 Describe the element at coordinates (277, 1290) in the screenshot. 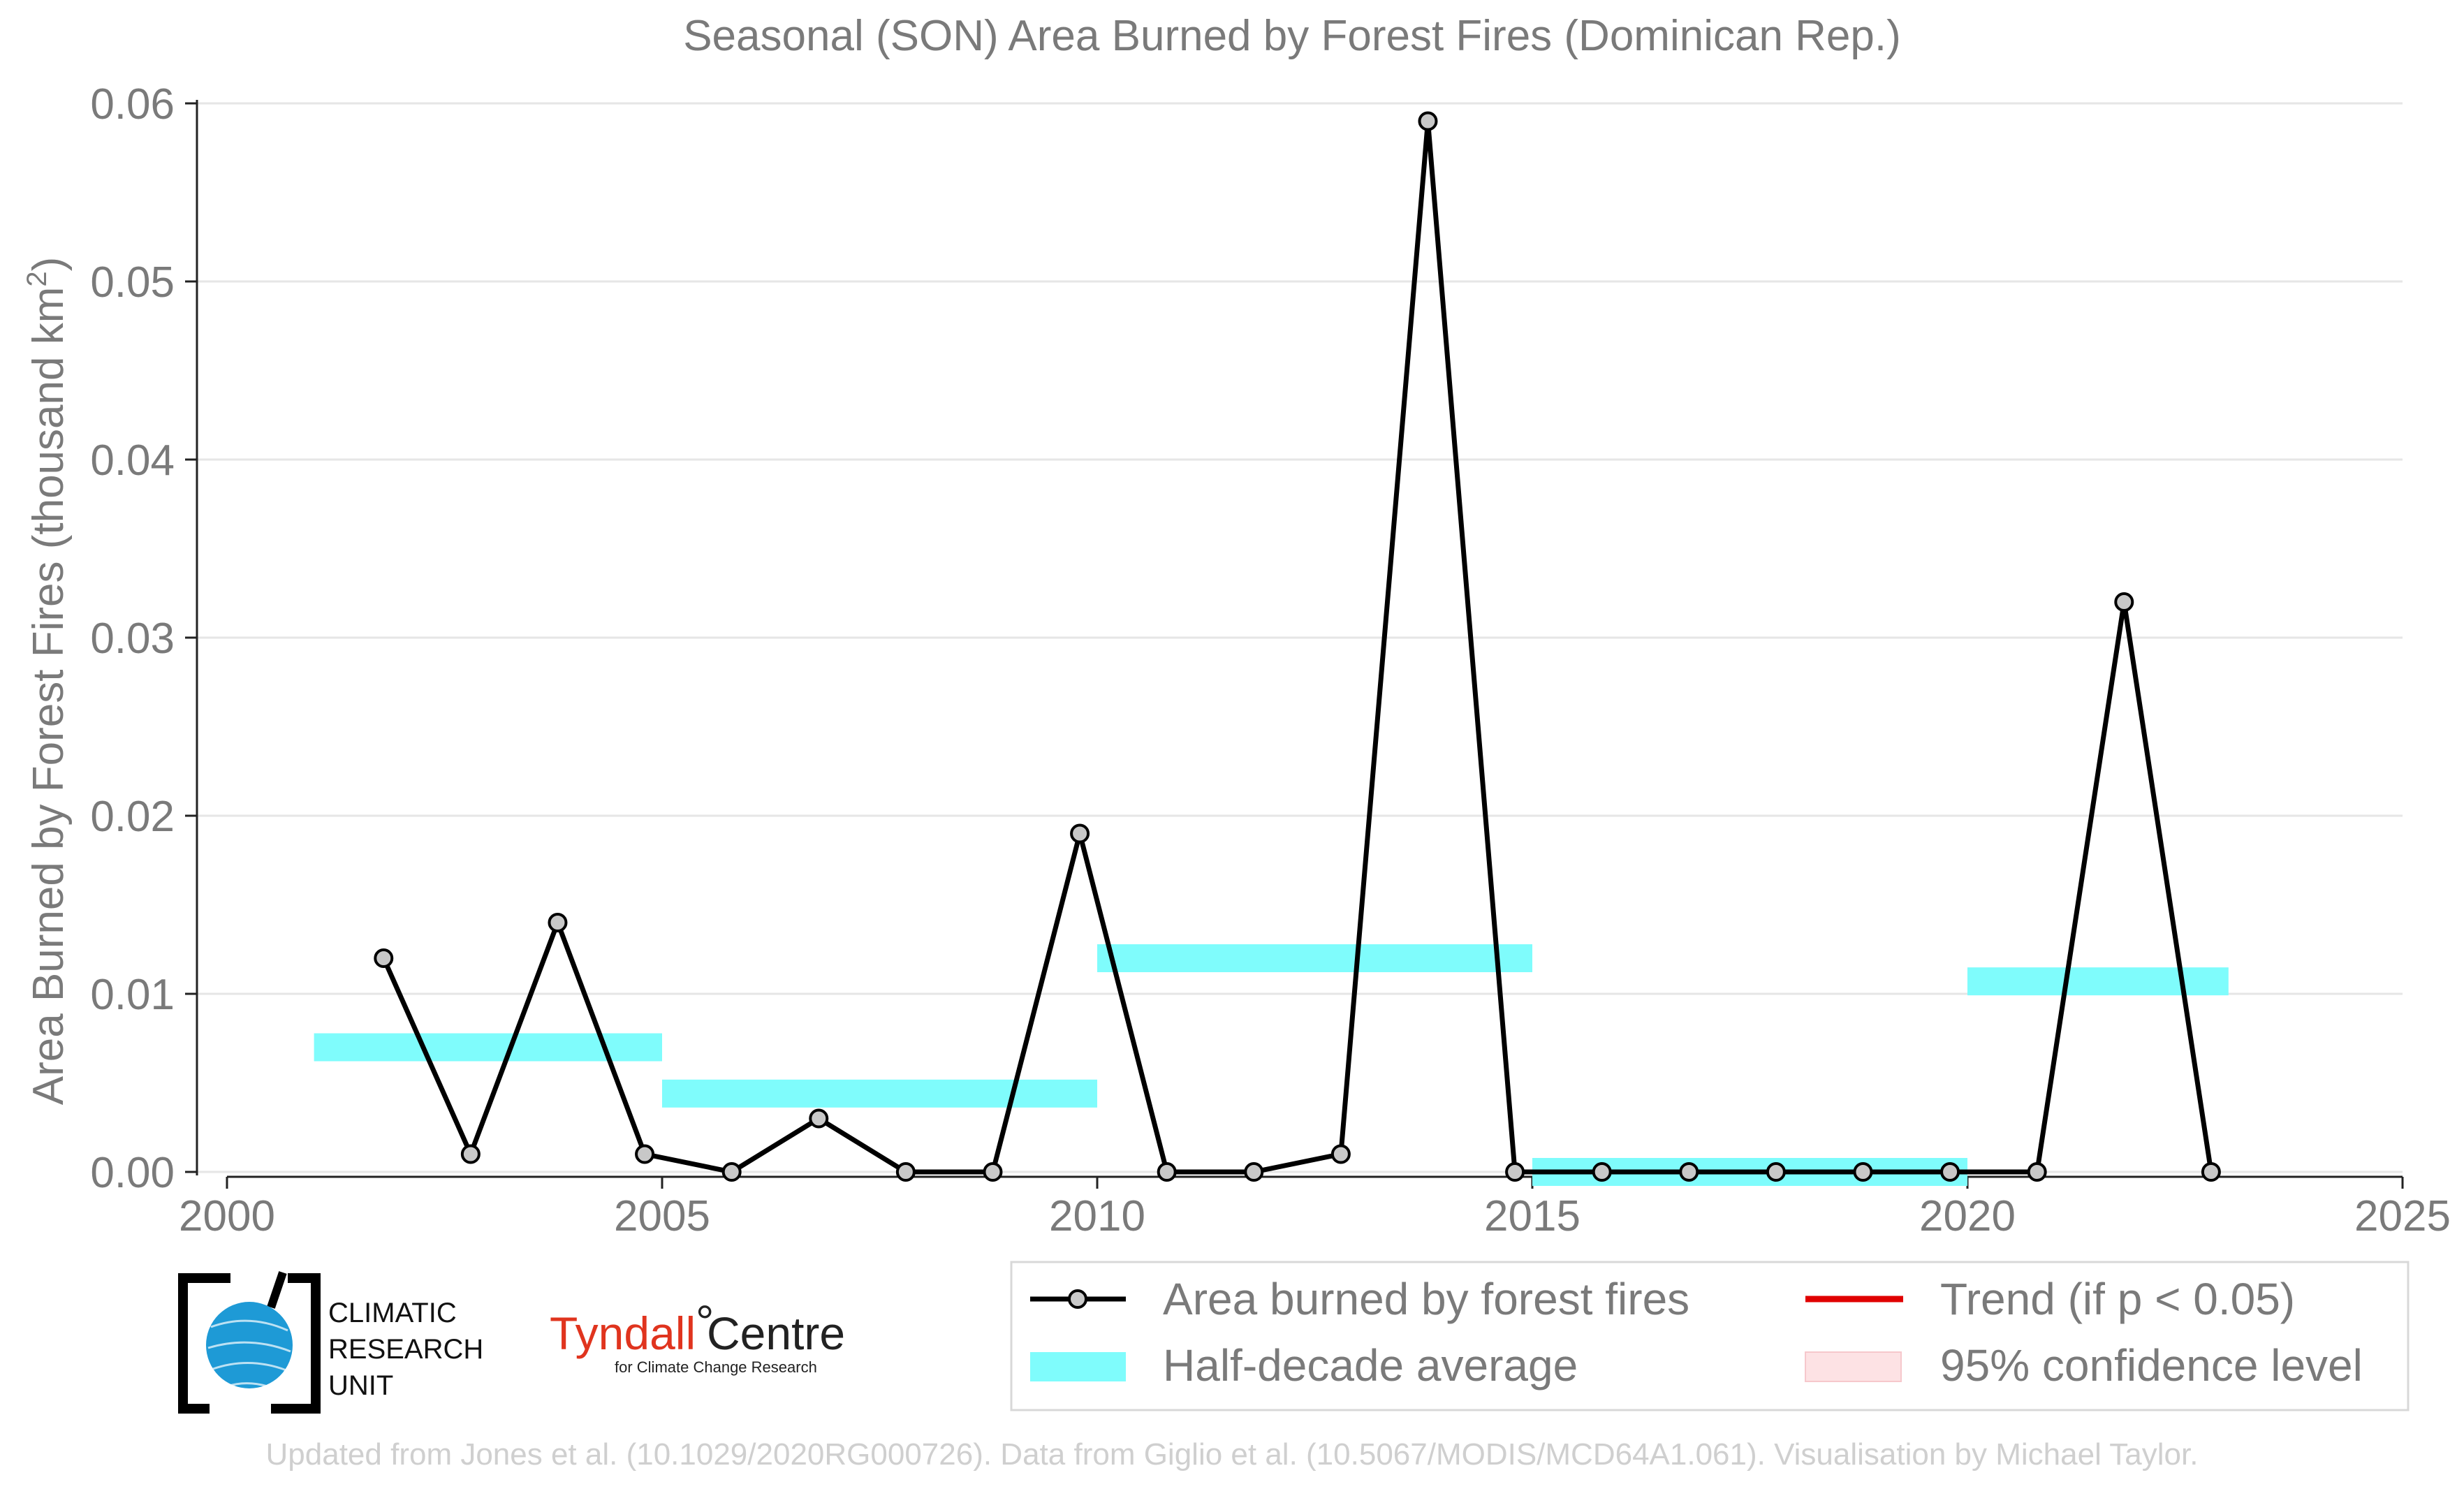

I see `cru-logo-slash` at that location.